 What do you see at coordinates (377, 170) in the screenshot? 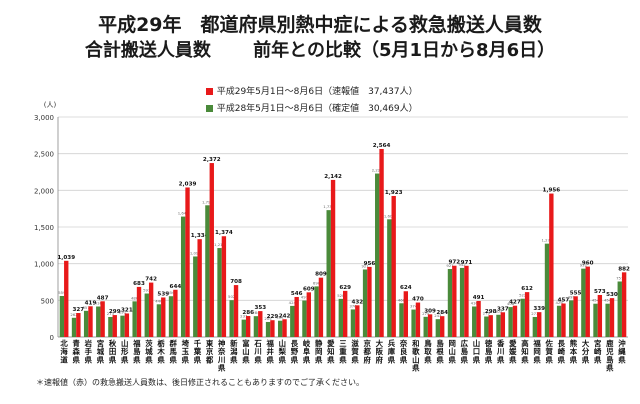
I see `data-label-previous: 2,229` at bounding box center [377, 170].